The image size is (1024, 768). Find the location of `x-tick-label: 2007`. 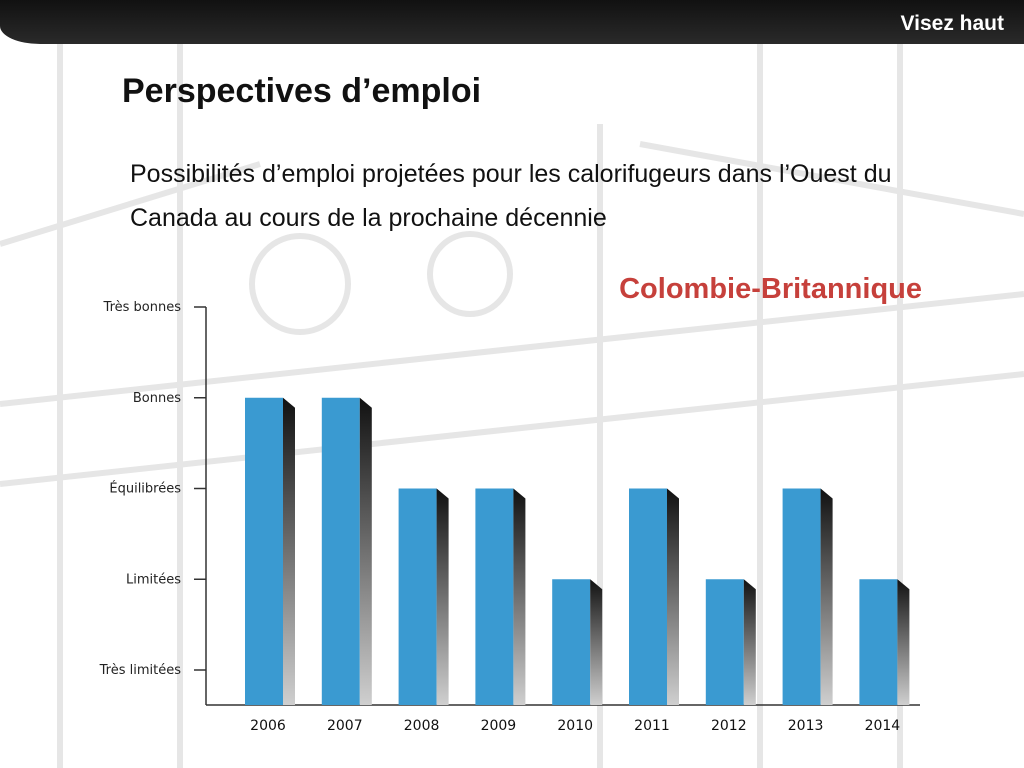

x-tick-label: 2007 is located at coordinates (345, 726).